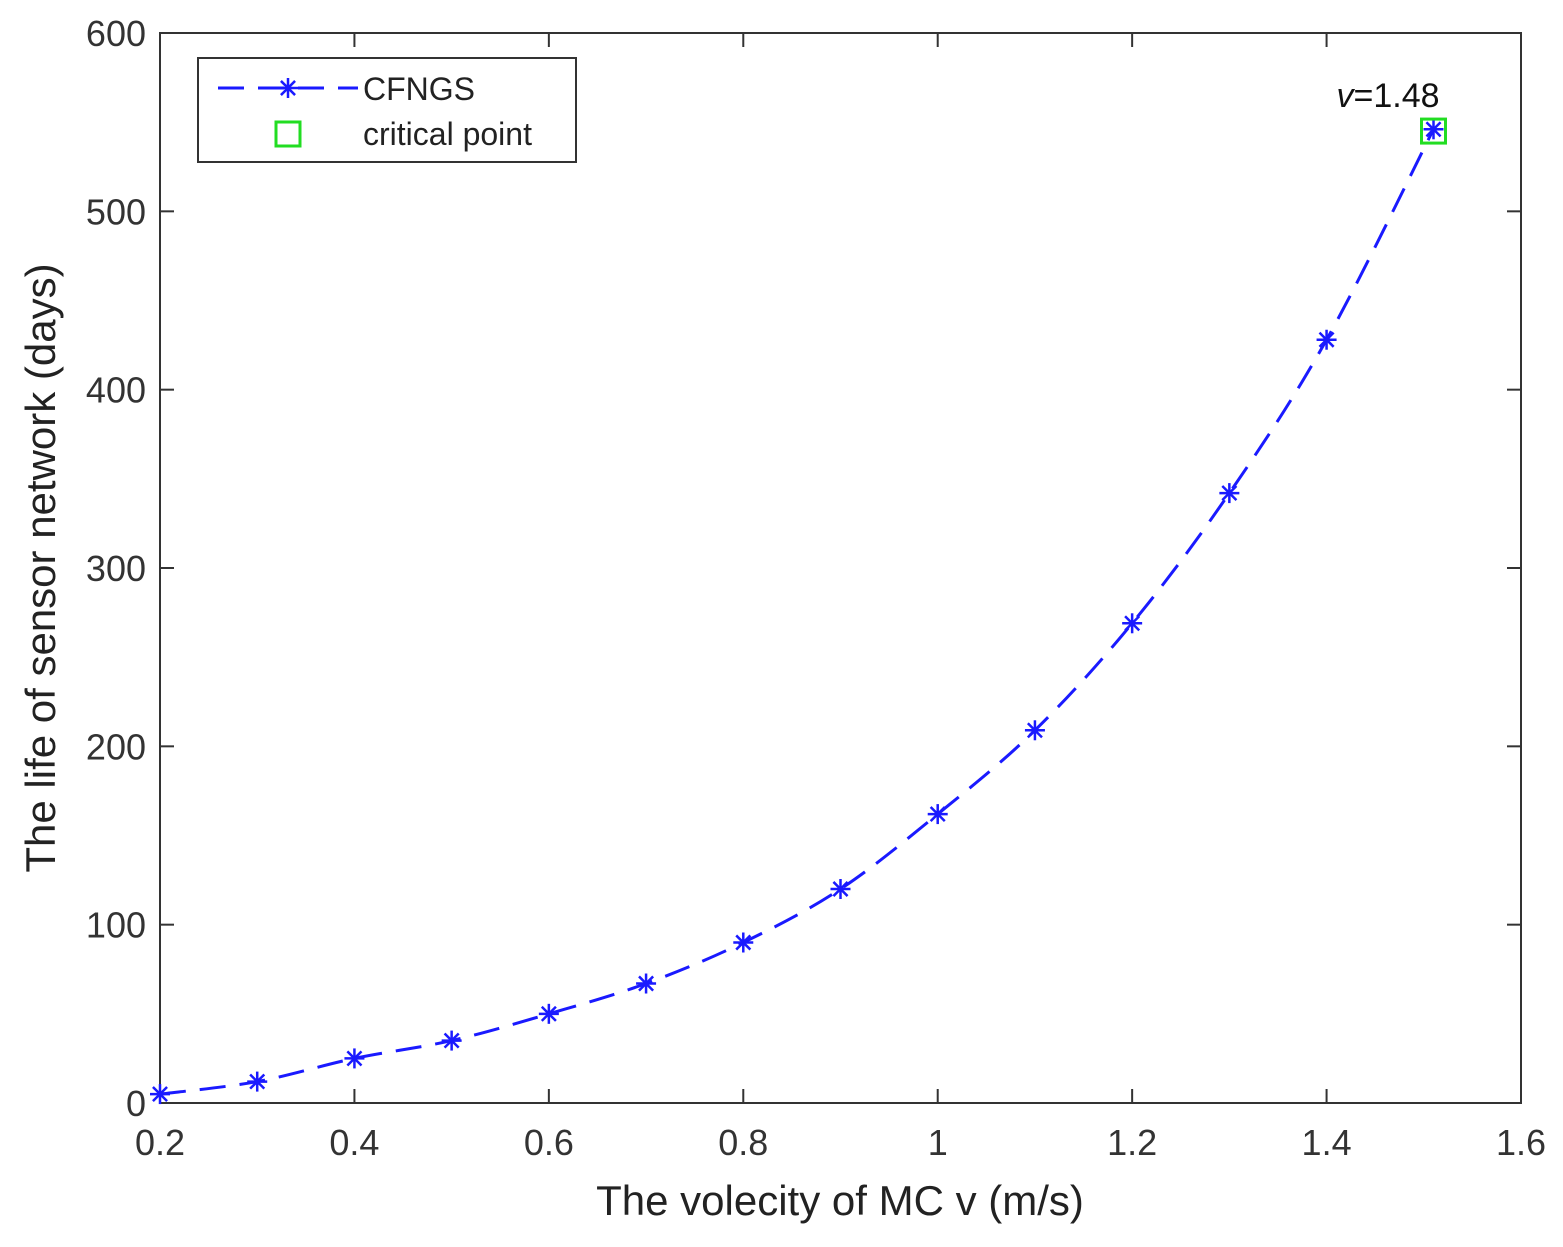 The image size is (1563, 1247). I want to click on x-tick-label: 1.6, so click(1521, 1142).